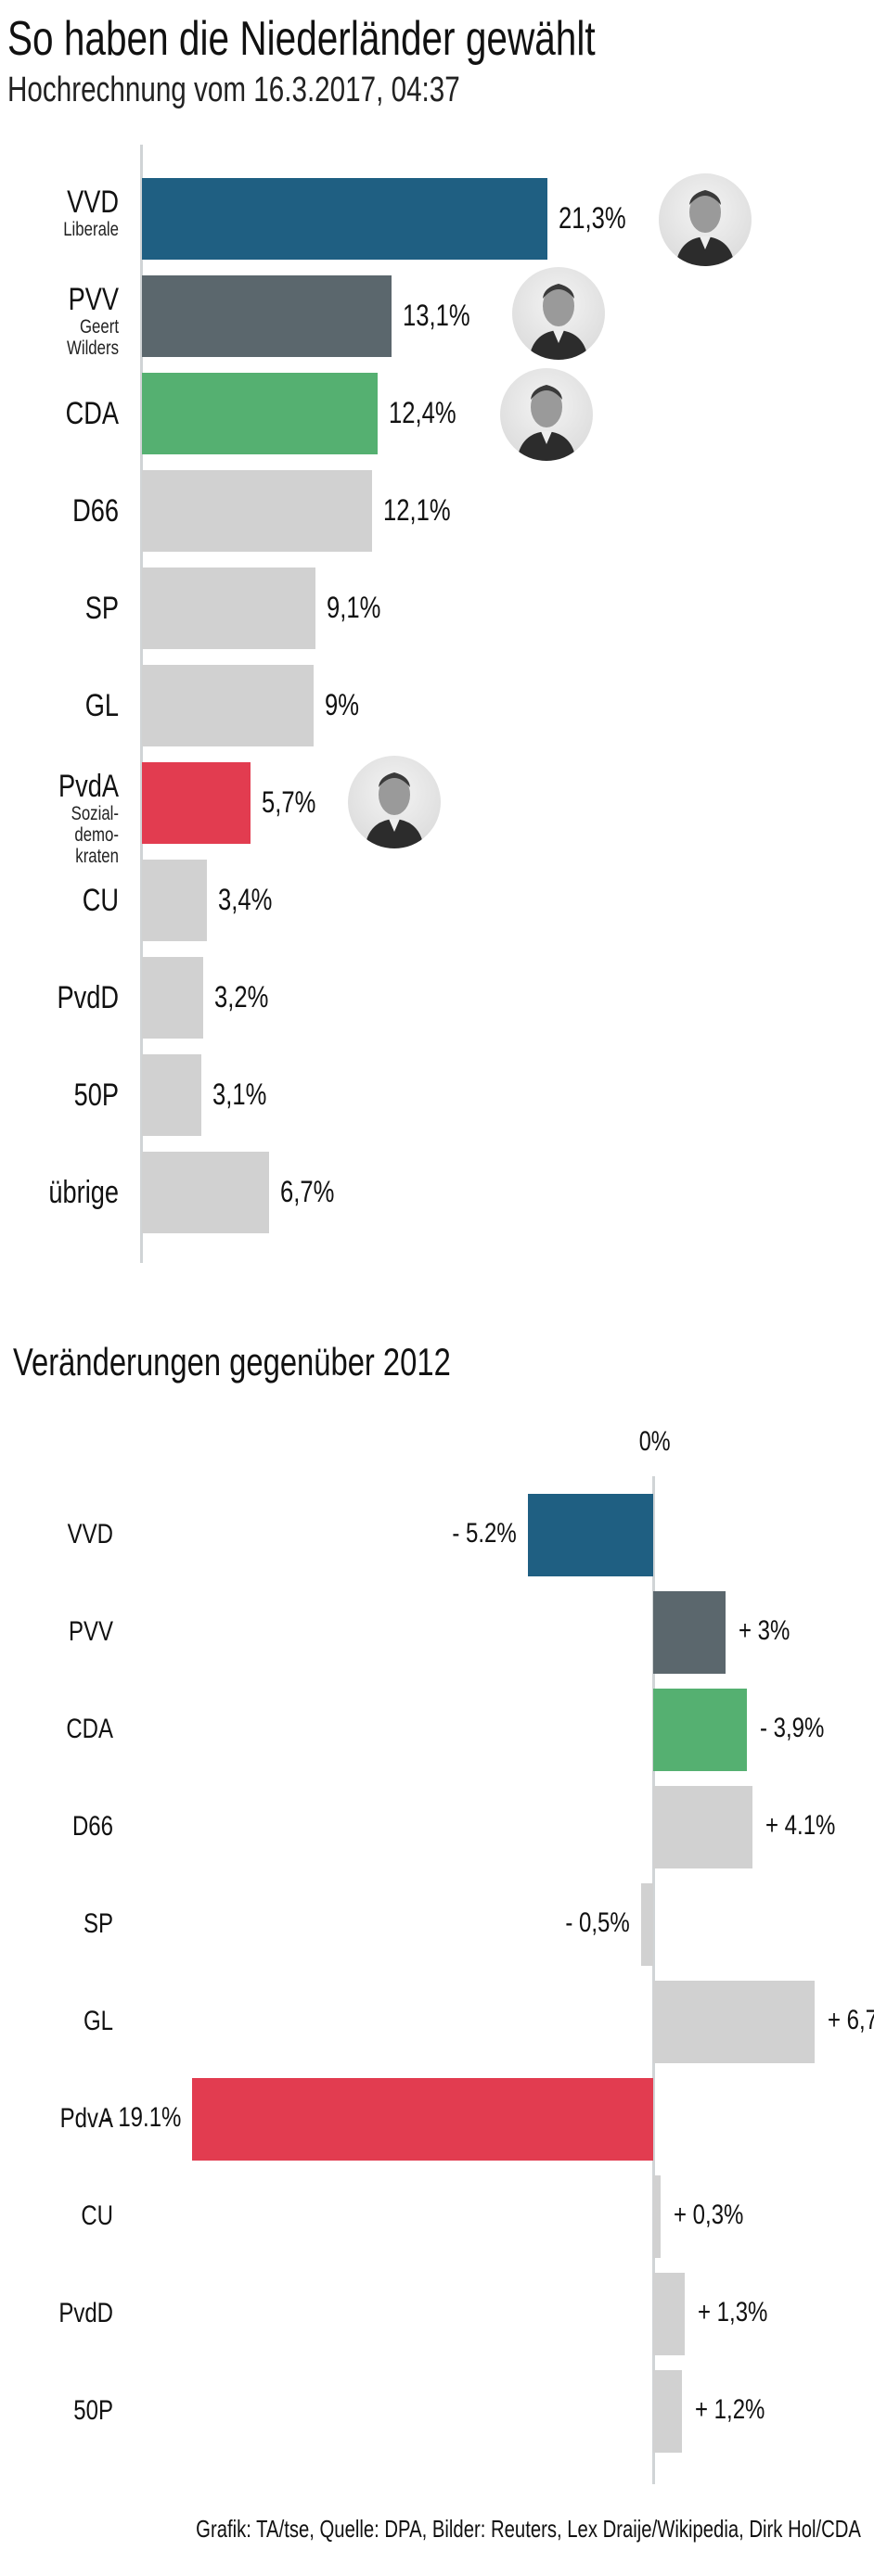  I want to click on change-value-label: + 1,3%, so click(732, 2312).